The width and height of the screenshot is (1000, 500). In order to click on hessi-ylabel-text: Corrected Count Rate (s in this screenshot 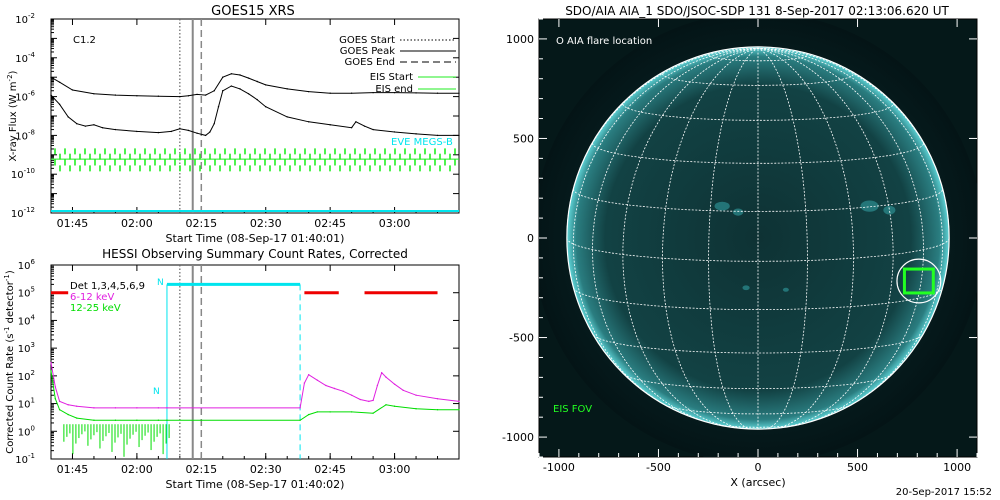, I will do `click(10, 394)`.